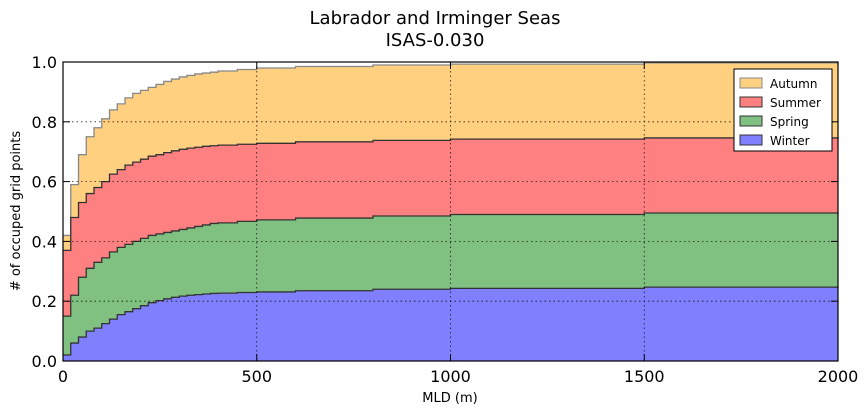  What do you see at coordinates (751, 83) in the screenshot?
I see `legend-swatch-autumn` at bounding box center [751, 83].